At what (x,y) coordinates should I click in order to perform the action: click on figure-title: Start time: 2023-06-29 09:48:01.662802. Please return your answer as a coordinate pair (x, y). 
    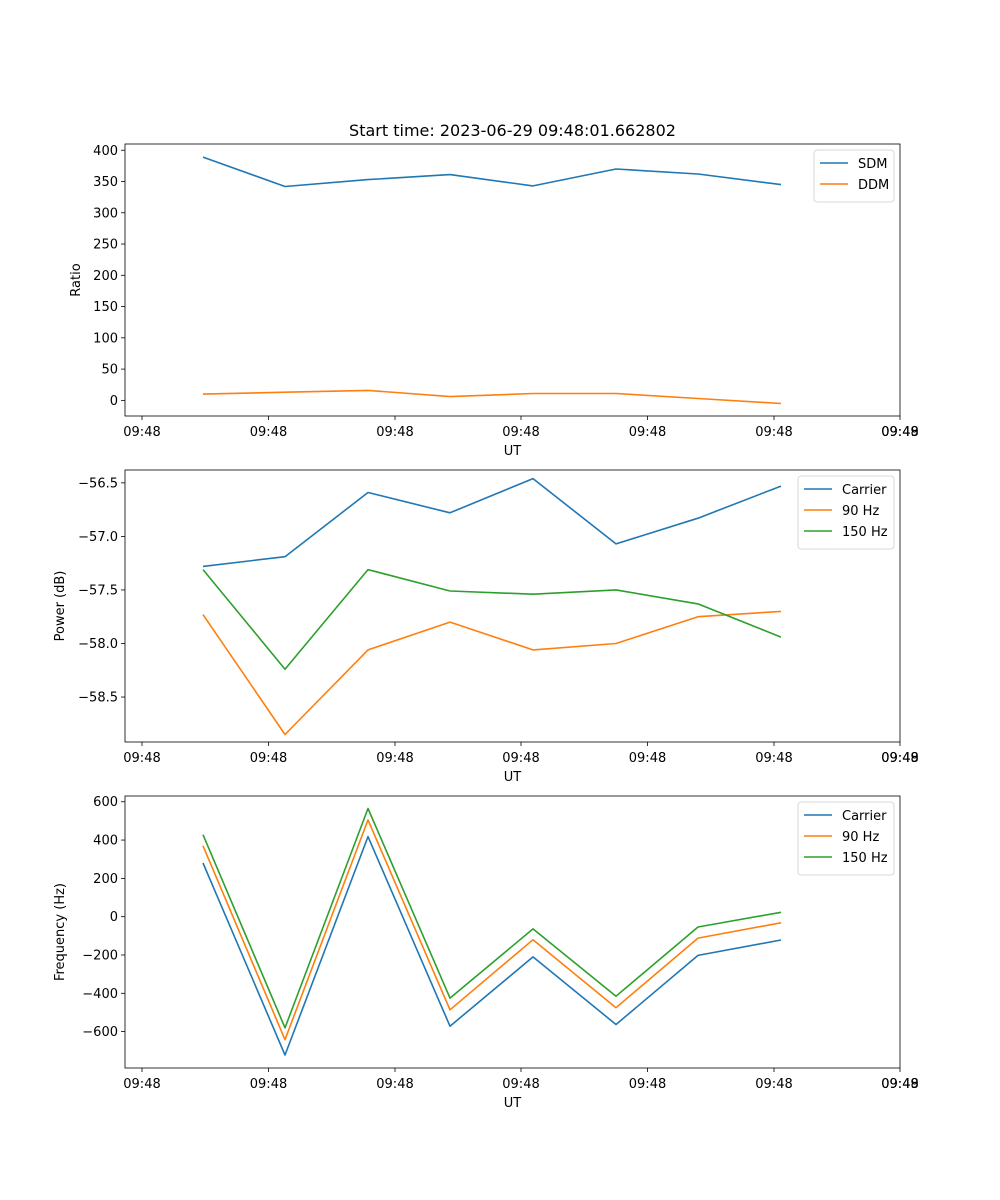
    Looking at the image, I should click on (512, 130).